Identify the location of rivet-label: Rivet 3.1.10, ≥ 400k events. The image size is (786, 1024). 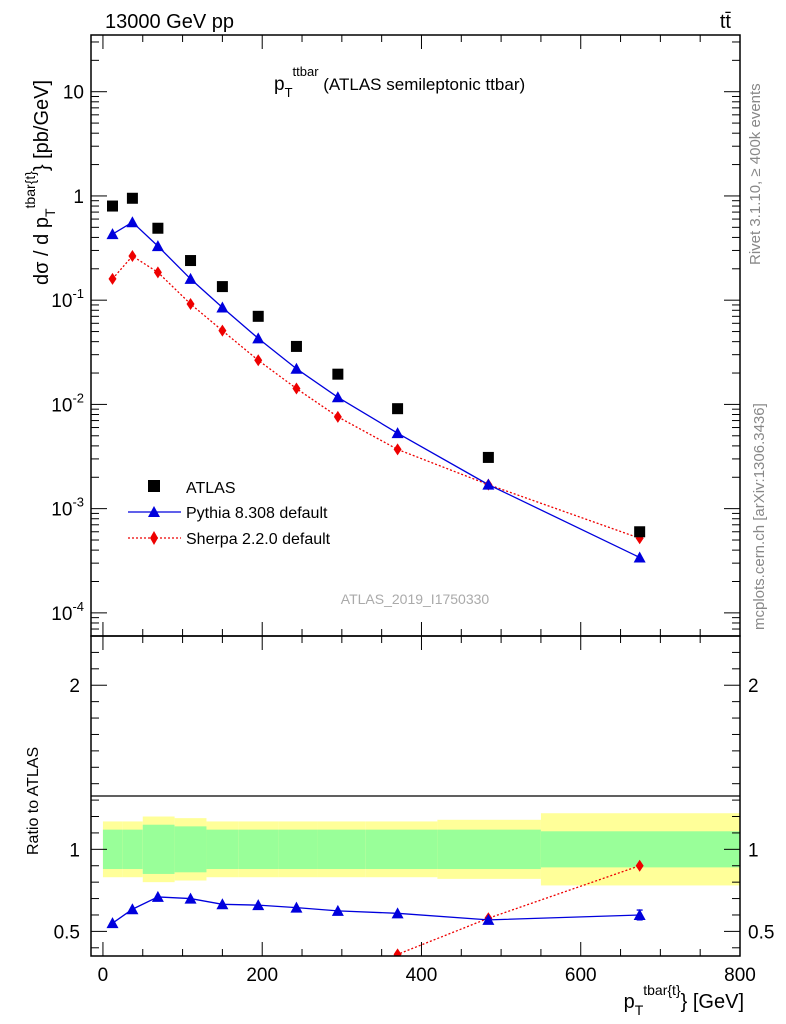
(755, 174).